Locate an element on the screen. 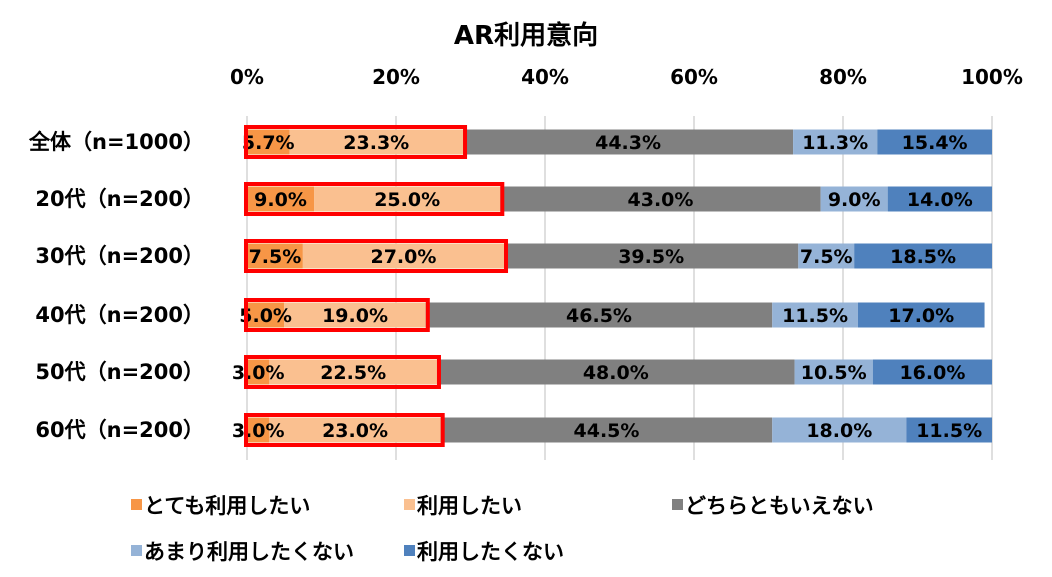 This screenshot has width=1052, height=577. data-label: 25.0% is located at coordinates (407, 200).